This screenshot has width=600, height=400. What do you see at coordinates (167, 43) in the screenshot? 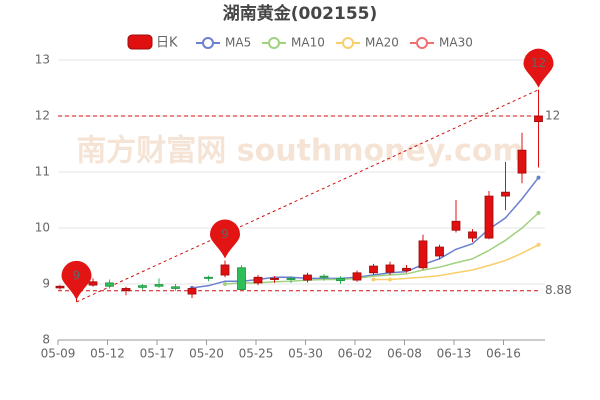
I see `legend-label: 日K` at bounding box center [167, 43].